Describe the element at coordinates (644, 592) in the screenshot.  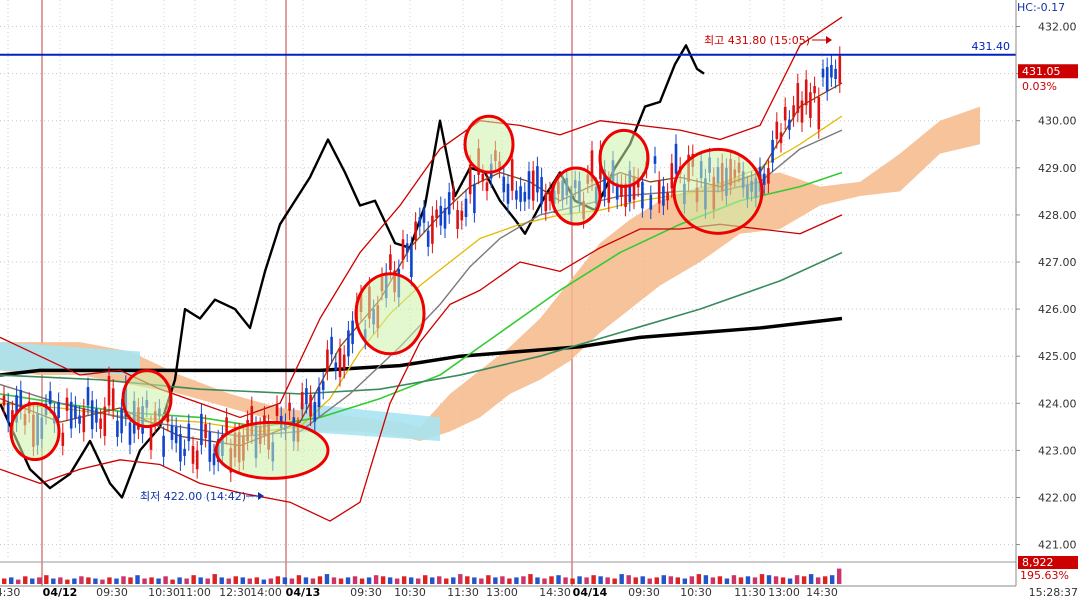
I see `x-tick-label: 09:30` at that location.